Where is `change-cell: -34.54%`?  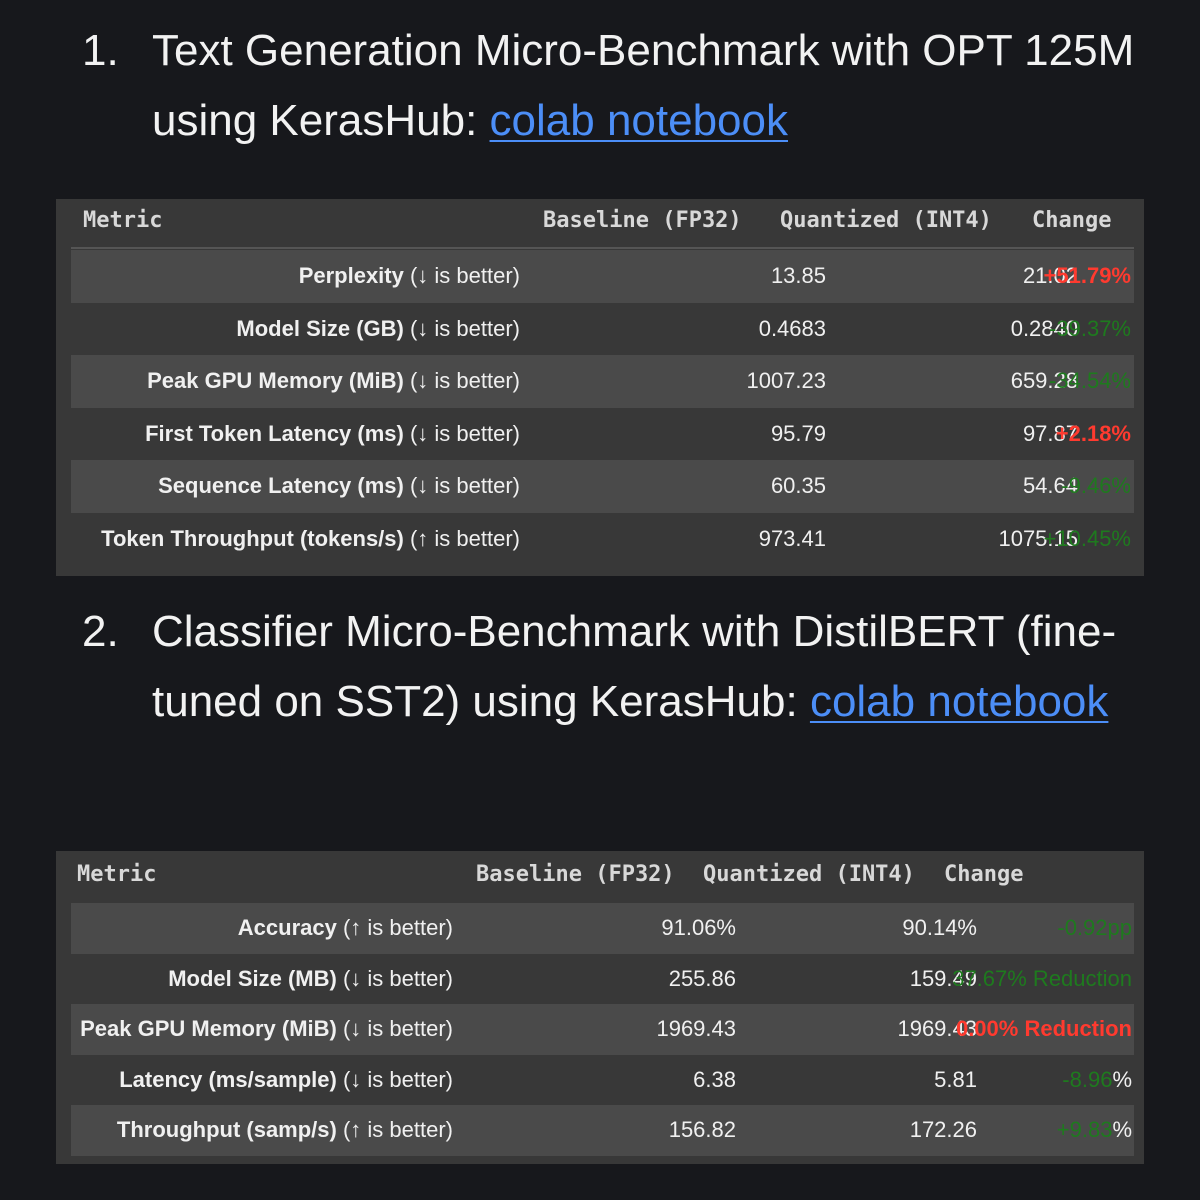
change-cell: -34.54% is located at coordinates (1090, 381).